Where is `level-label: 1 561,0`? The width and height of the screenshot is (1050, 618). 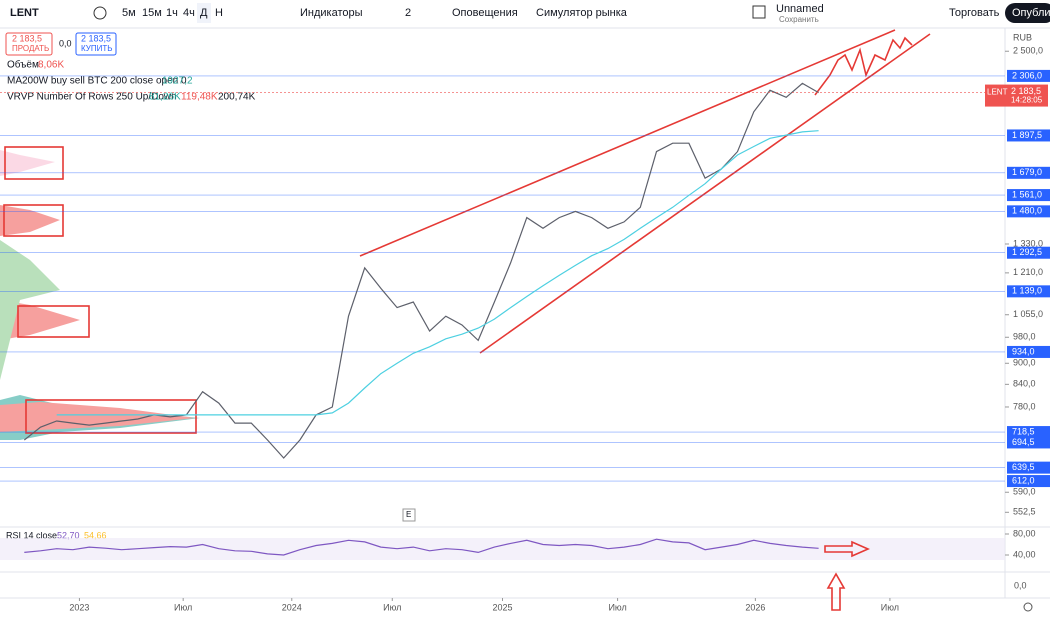 level-label: 1 561,0 is located at coordinates (1027, 194).